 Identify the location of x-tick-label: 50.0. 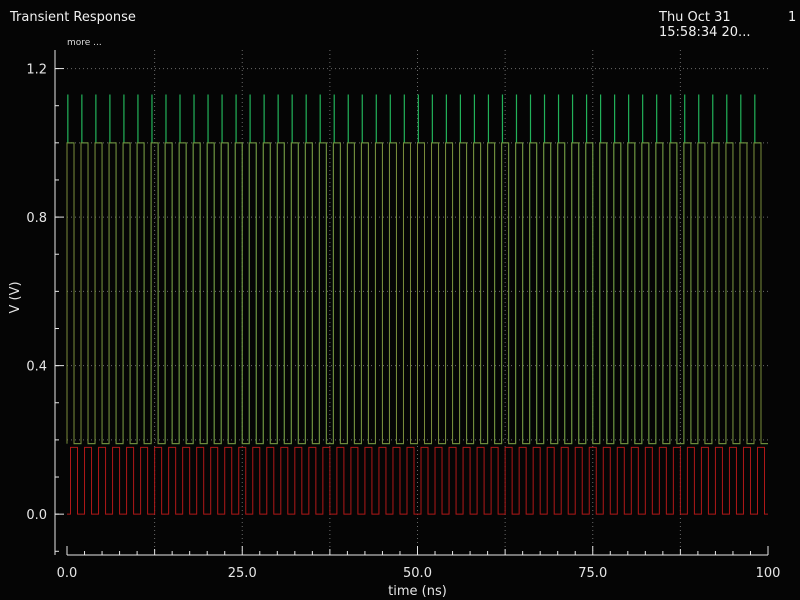
(417, 573).